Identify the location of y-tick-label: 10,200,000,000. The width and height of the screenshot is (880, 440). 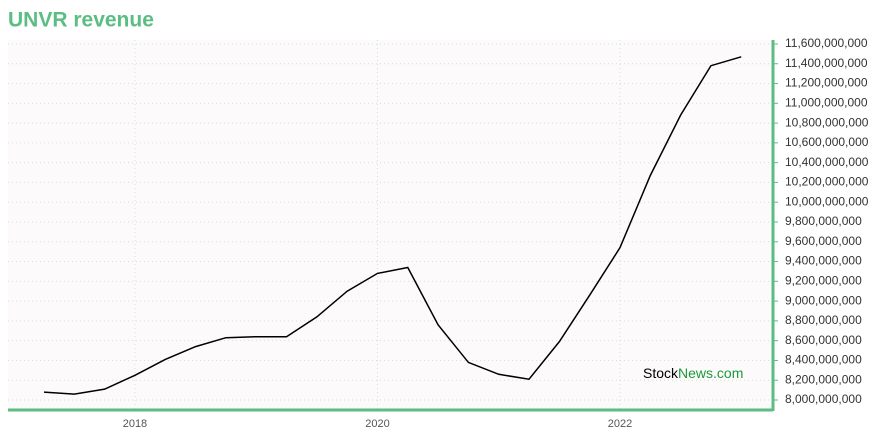
(827, 182).